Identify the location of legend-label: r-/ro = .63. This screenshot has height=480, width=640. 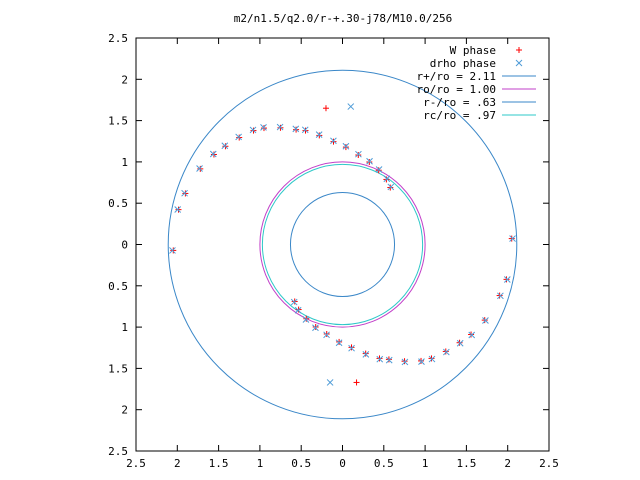
(459, 102).